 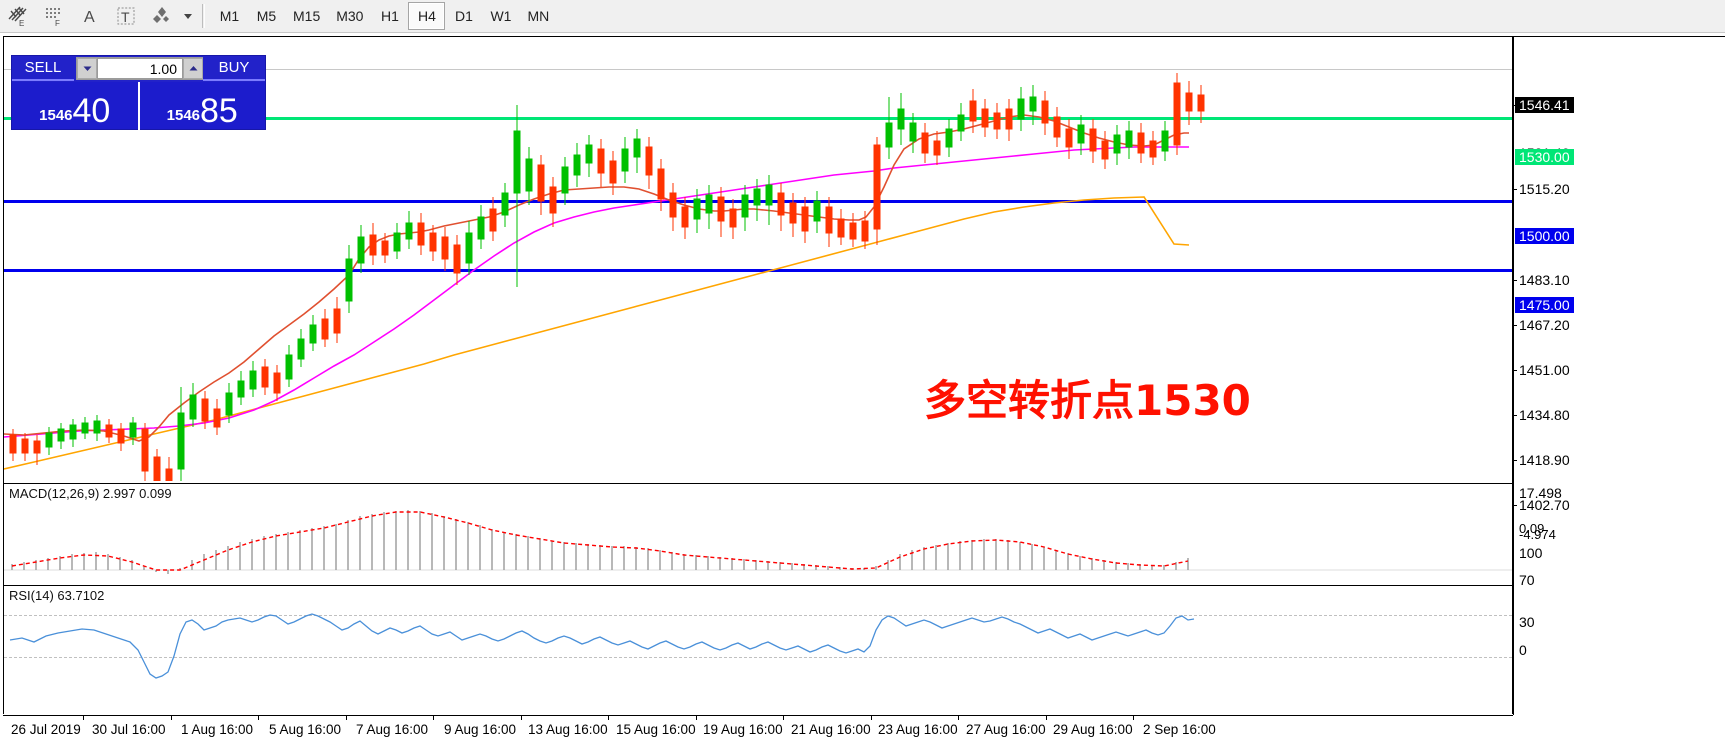 I want to click on volume-input-group: 1.00, so click(x=140, y=68).